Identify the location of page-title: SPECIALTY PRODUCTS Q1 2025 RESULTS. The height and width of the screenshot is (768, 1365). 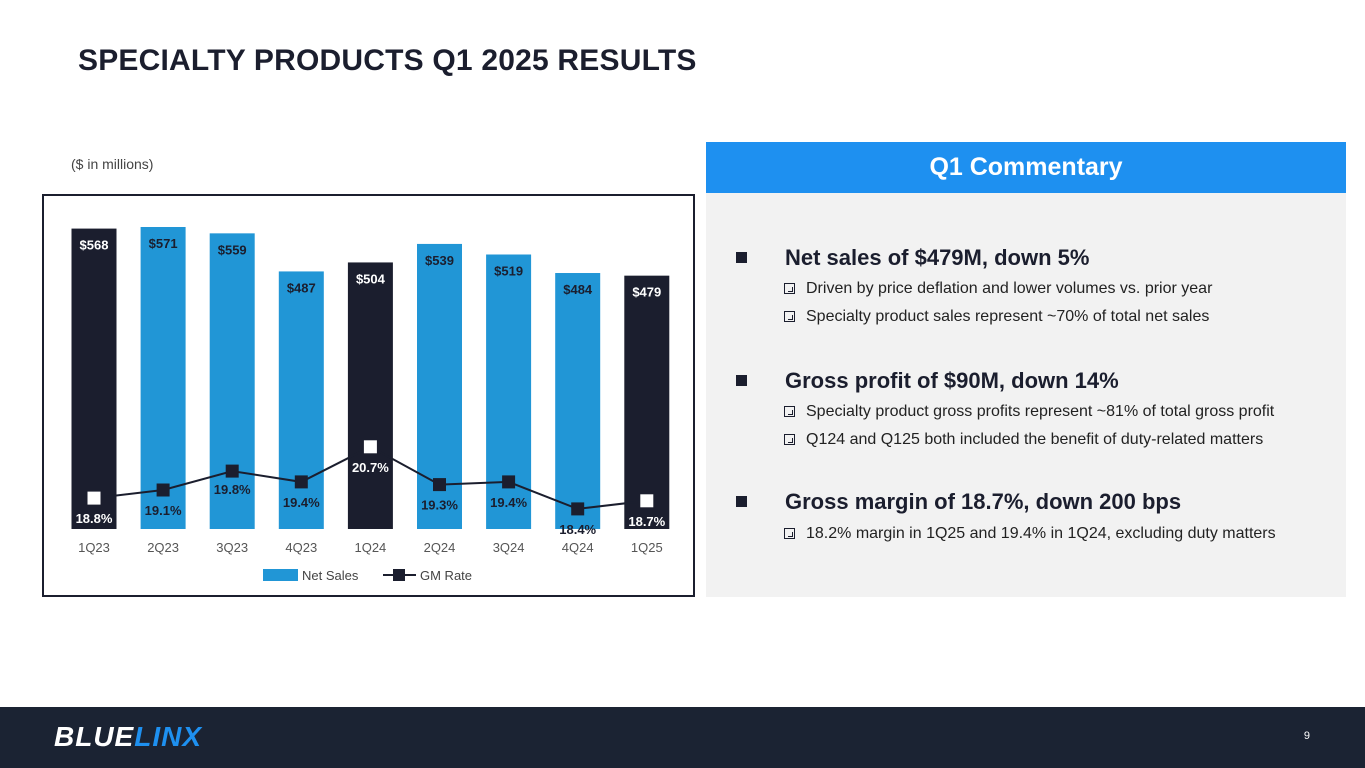
(387, 60).